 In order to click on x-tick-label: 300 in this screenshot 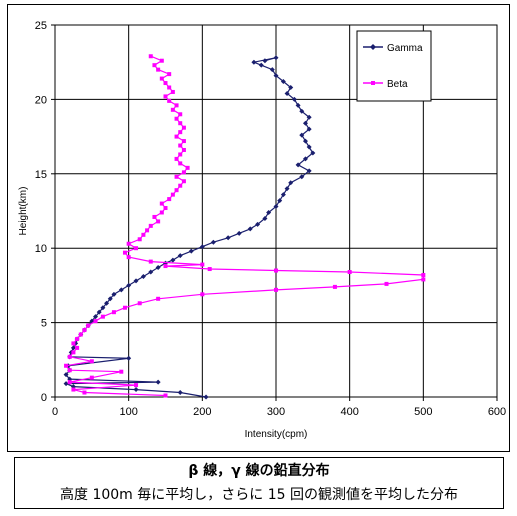, I will do `click(276, 412)`.